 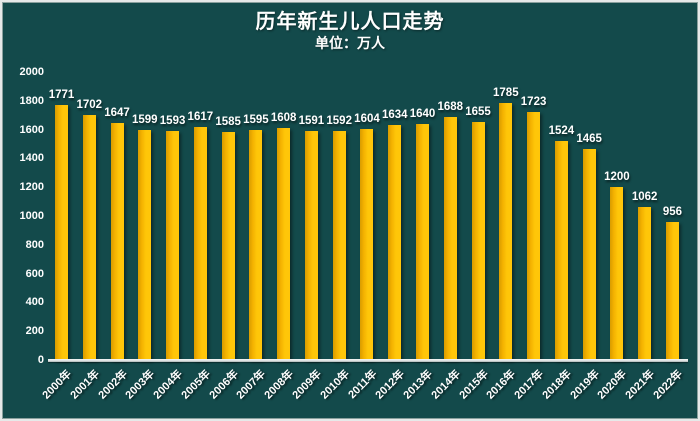 What do you see at coordinates (367, 119) in the screenshot?
I see `bar-value-label: 1604` at bounding box center [367, 119].